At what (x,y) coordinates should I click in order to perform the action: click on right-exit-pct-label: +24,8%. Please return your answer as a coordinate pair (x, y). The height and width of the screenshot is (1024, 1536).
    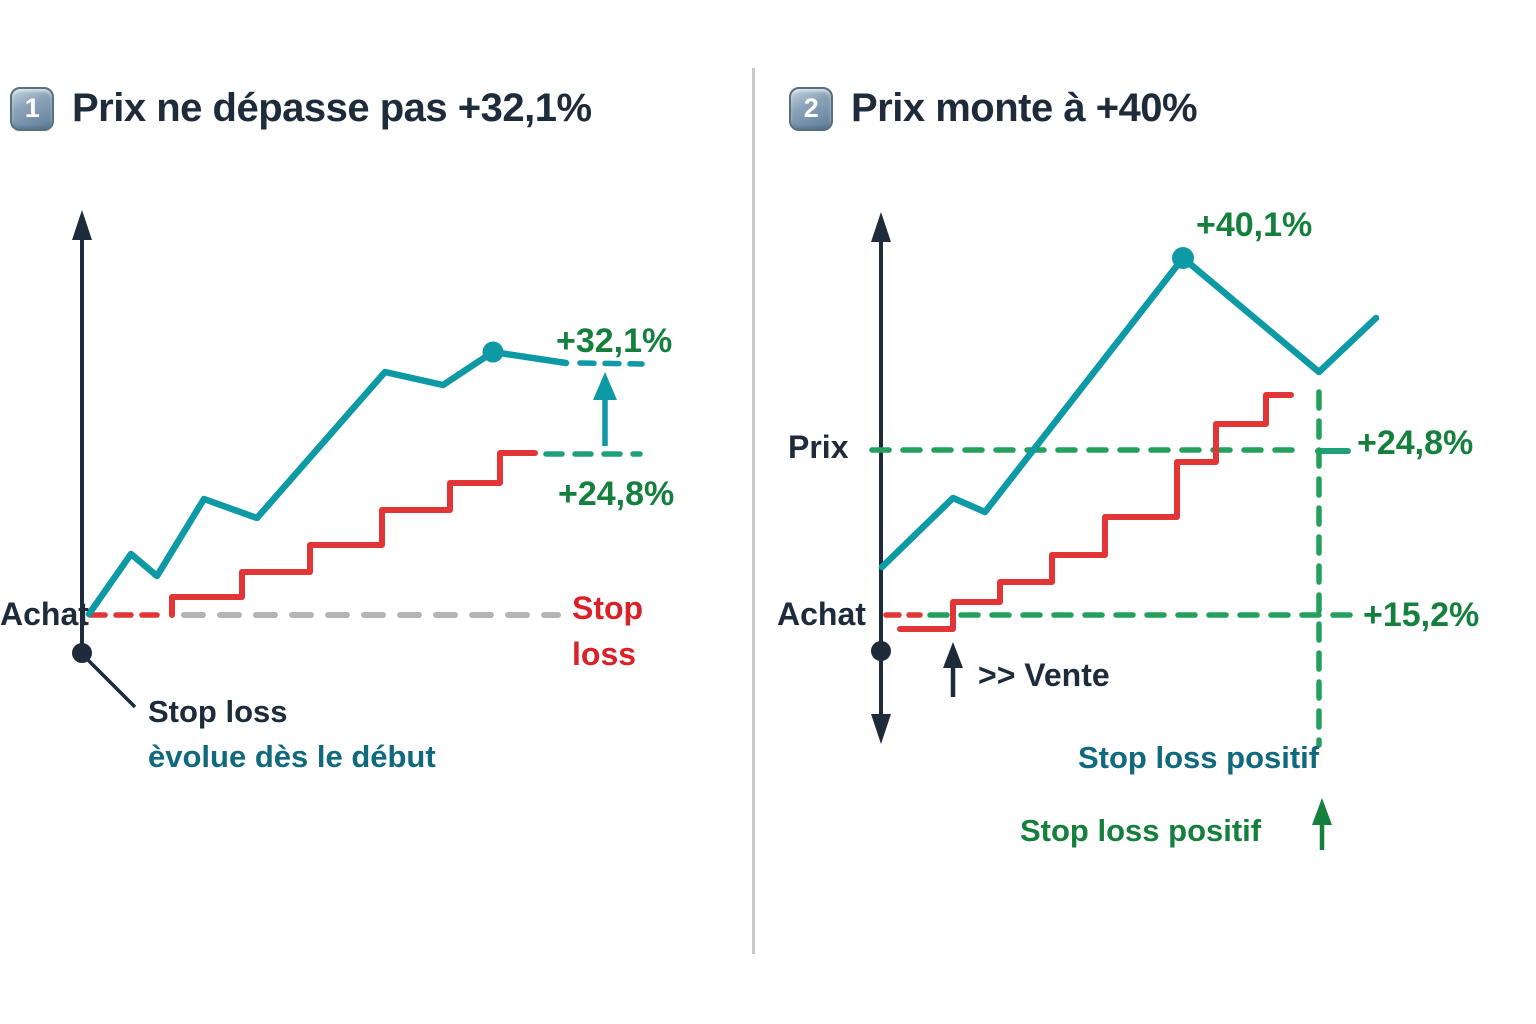
    Looking at the image, I should click on (1415, 443).